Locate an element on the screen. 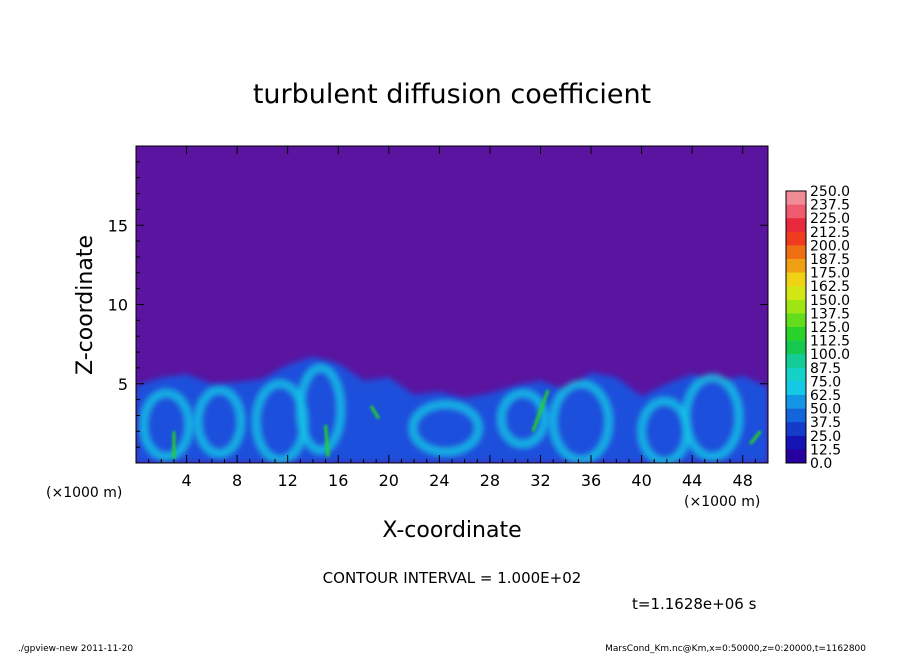 This screenshot has width=904, height=654. x-tick-label: 4 is located at coordinates (186, 480).